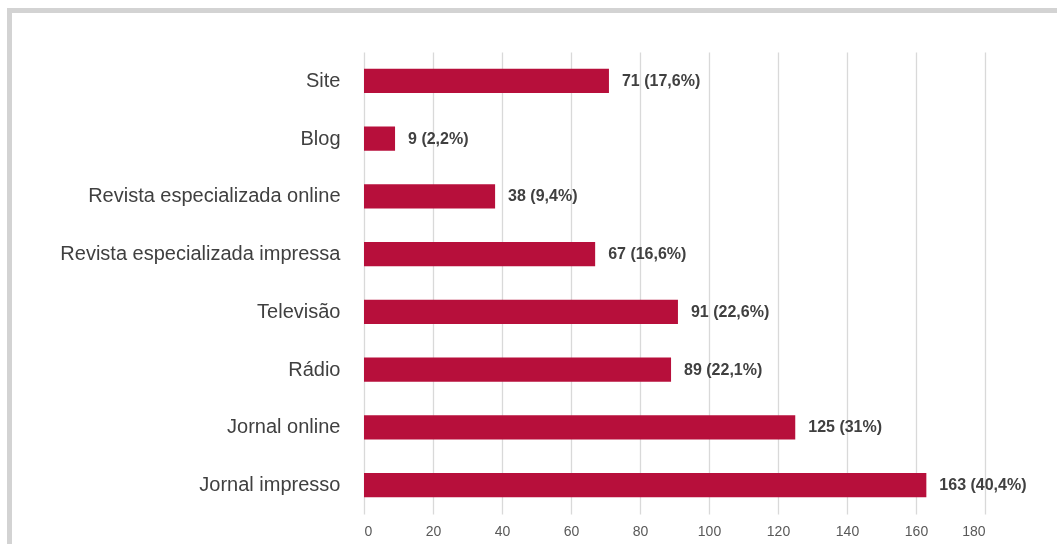 The height and width of the screenshot is (549, 1062). What do you see at coordinates (270, 484) in the screenshot?
I see `y-tick-label: Jornal impresso` at bounding box center [270, 484].